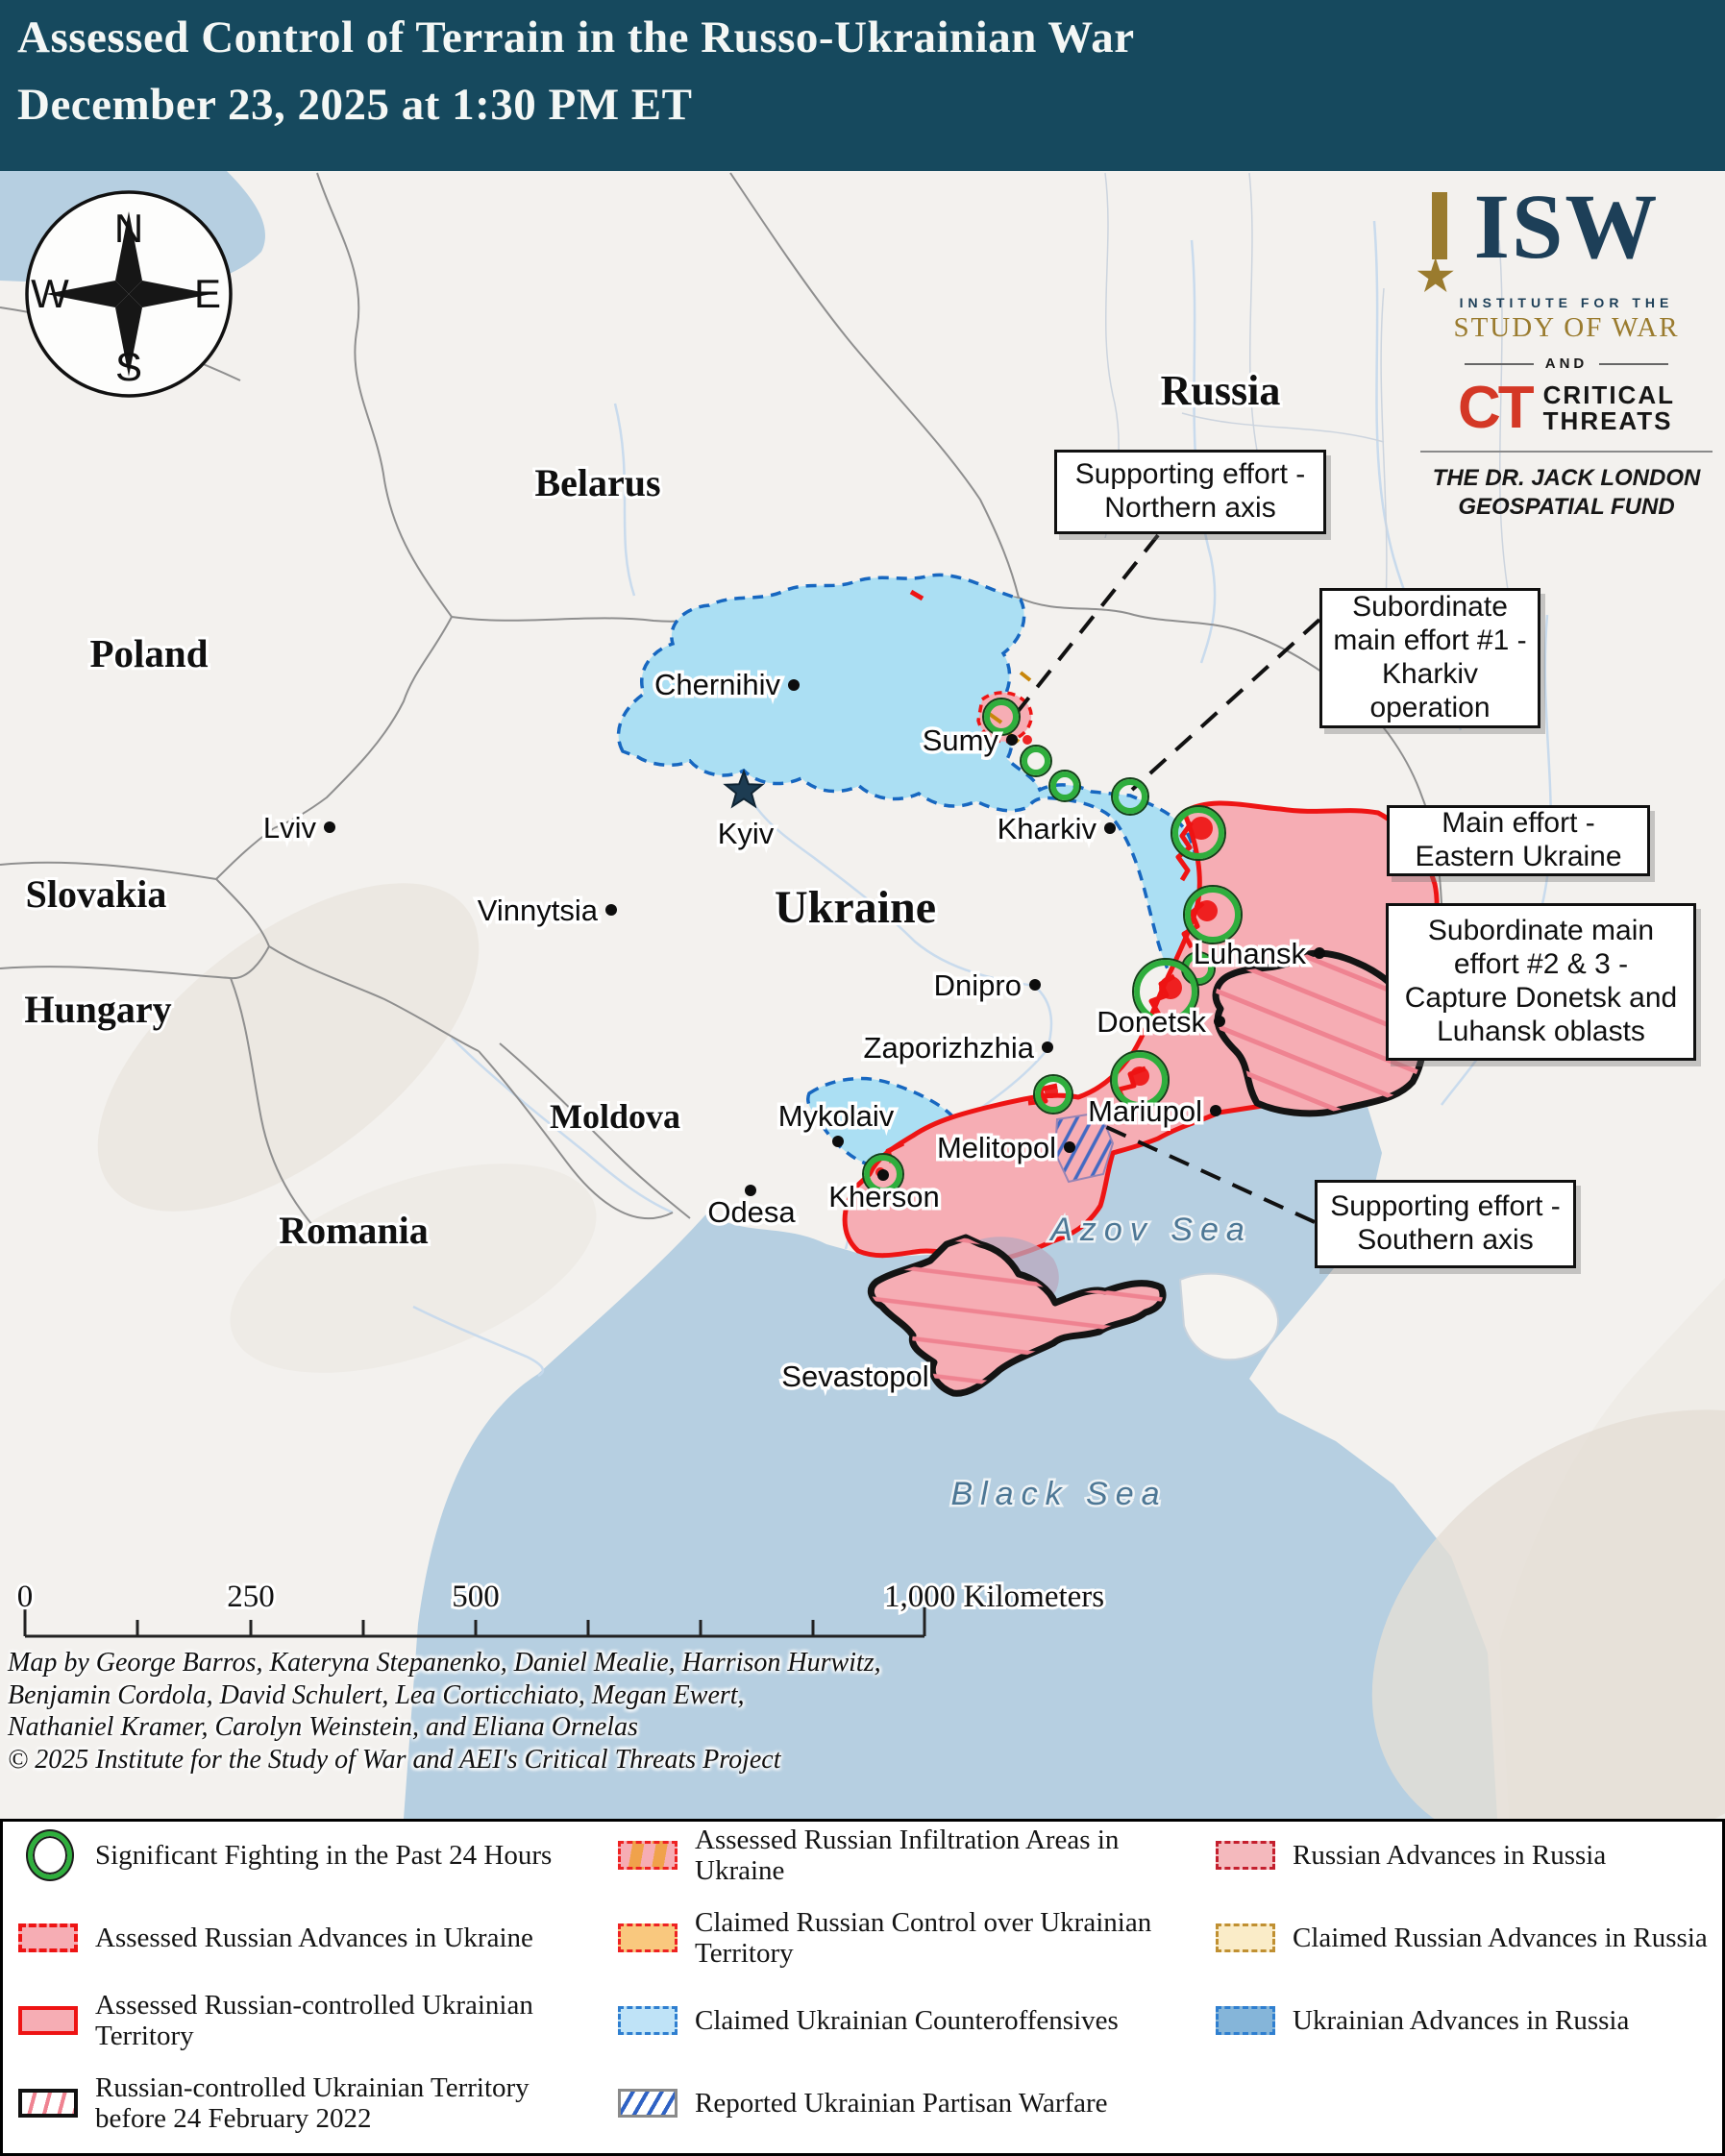 The height and width of the screenshot is (2156, 1725). I want to click on compass-w: W, so click(50, 293).